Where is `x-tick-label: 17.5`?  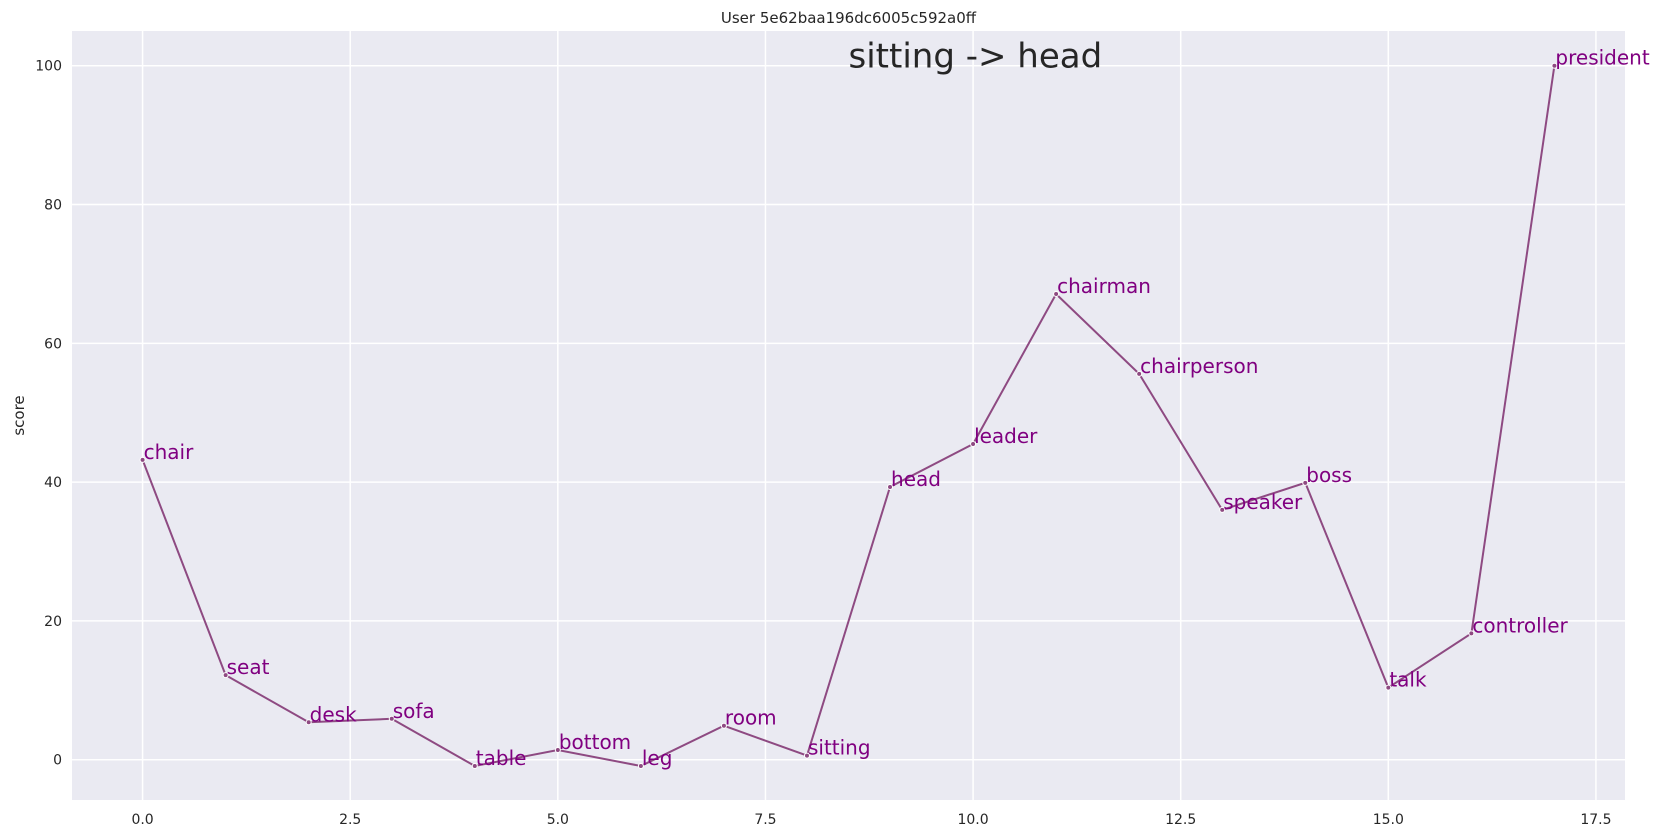 x-tick-label: 17.5 is located at coordinates (1595, 820).